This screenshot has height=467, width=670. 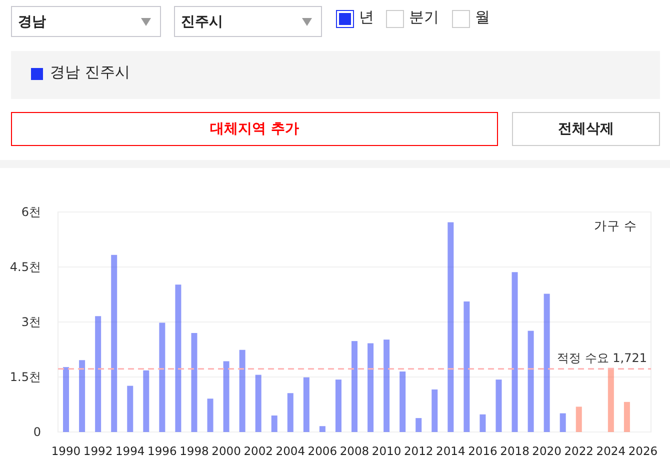 What do you see at coordinates (483, 18) in the screenshot?
I see `text: 월` at bounding box center [483, 18].